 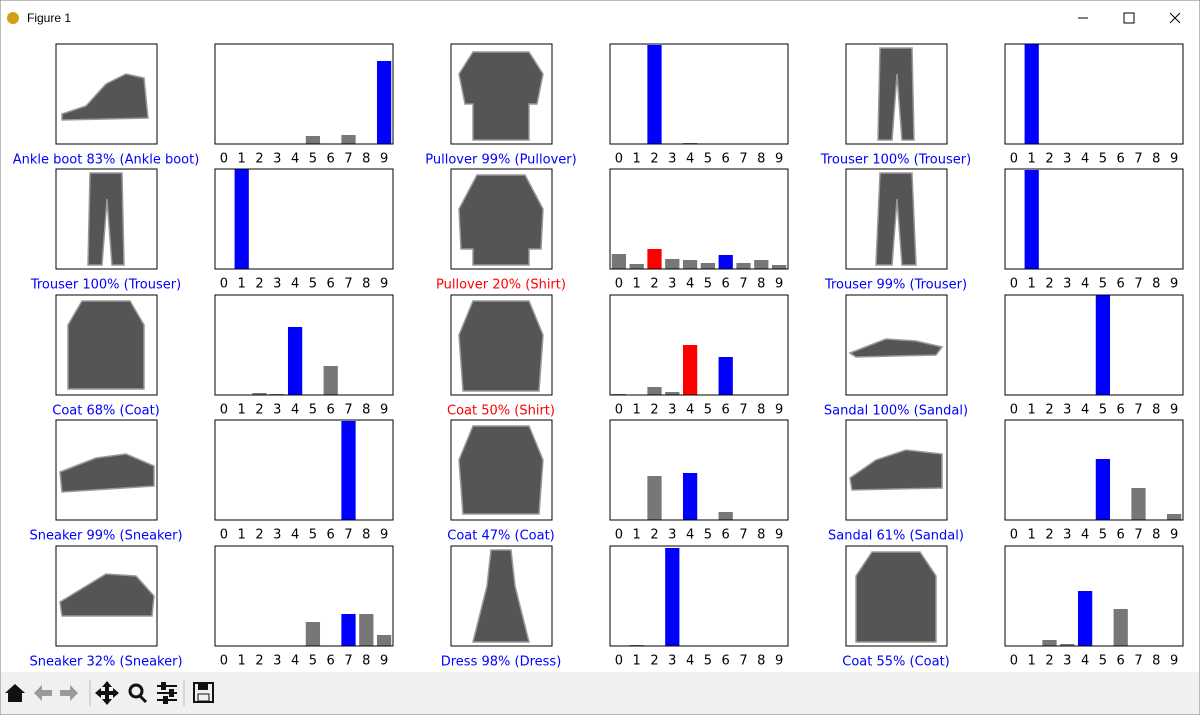 I want to click on caption: Pullover 99% (Pullover), so click(x=500, y=160).